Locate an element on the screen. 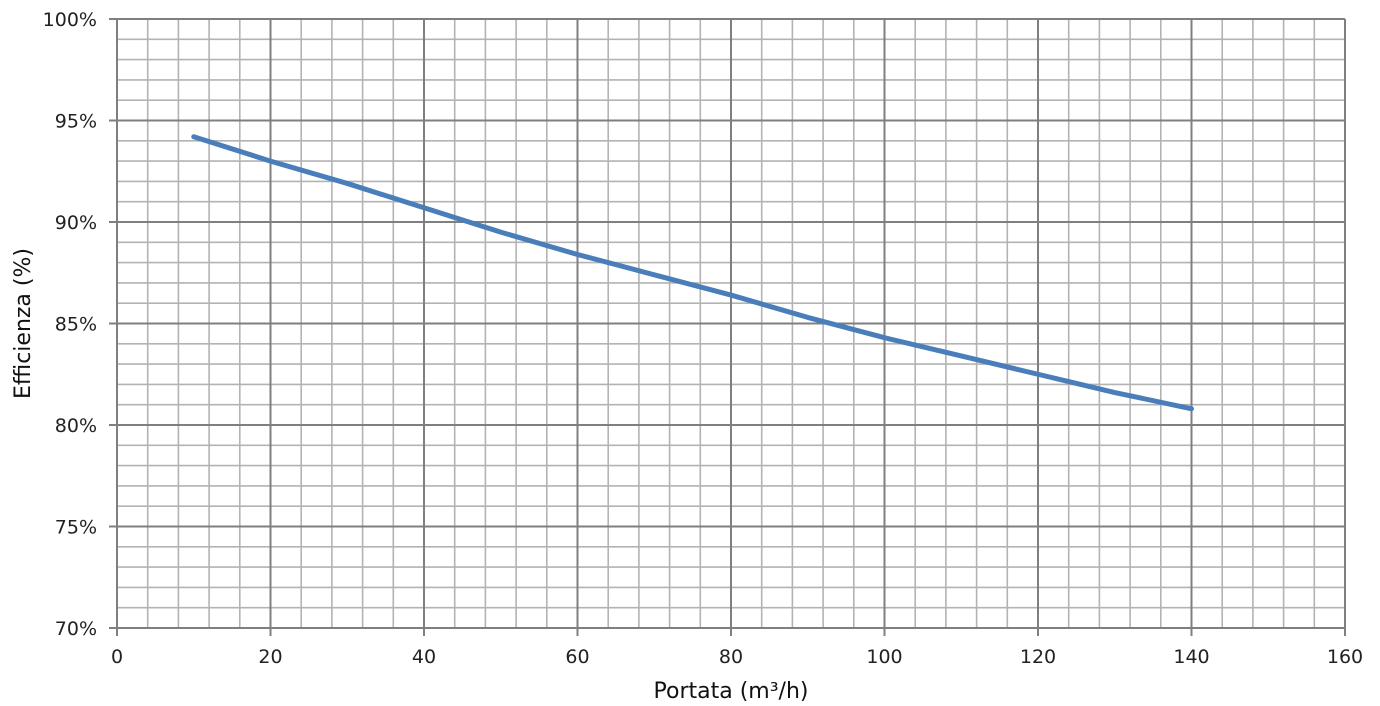  x-axis-title: Portata (m³/h) is located at coordinates (731, 691).